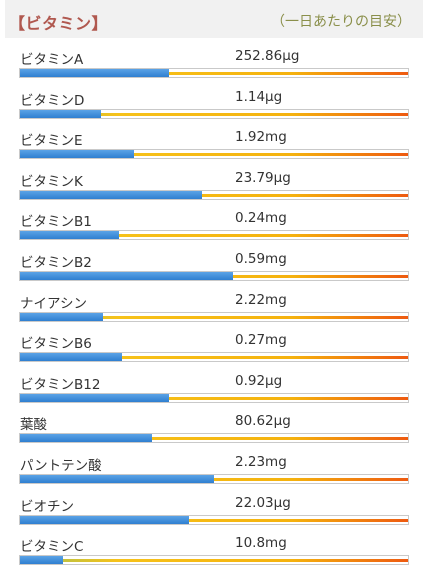 The image size is (428, 588). I want to click on nutrient-row: ビタミンB2 0.59mg, so click(214, 269).